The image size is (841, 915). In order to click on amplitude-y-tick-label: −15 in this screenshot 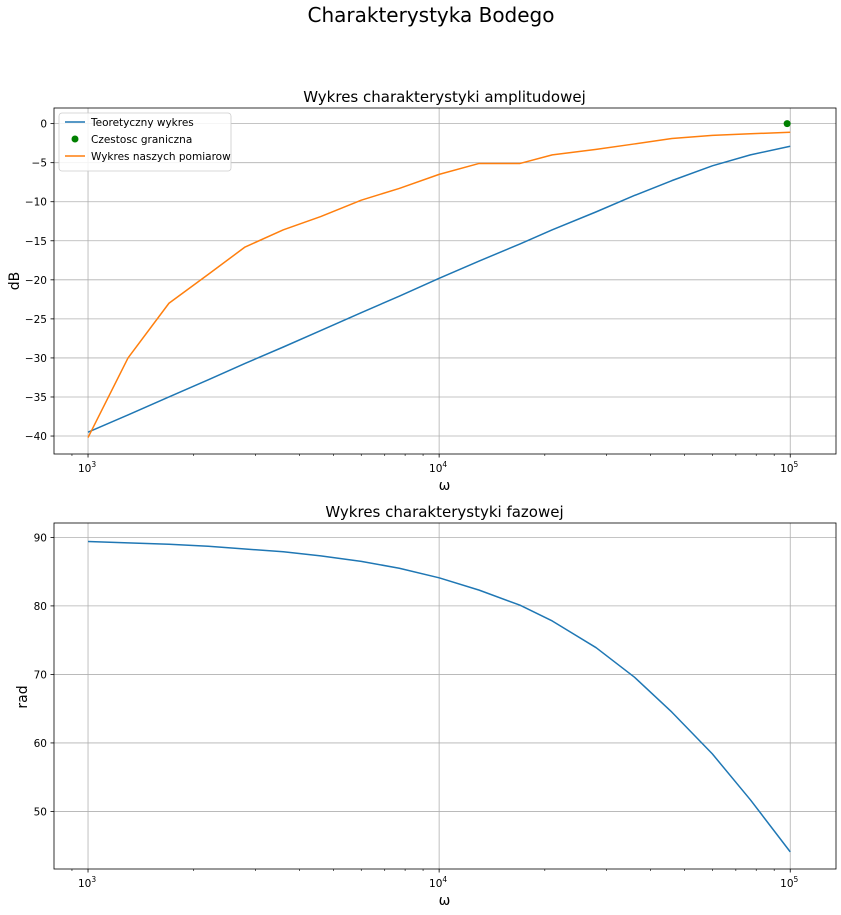, I will do `click(36, 242)`.